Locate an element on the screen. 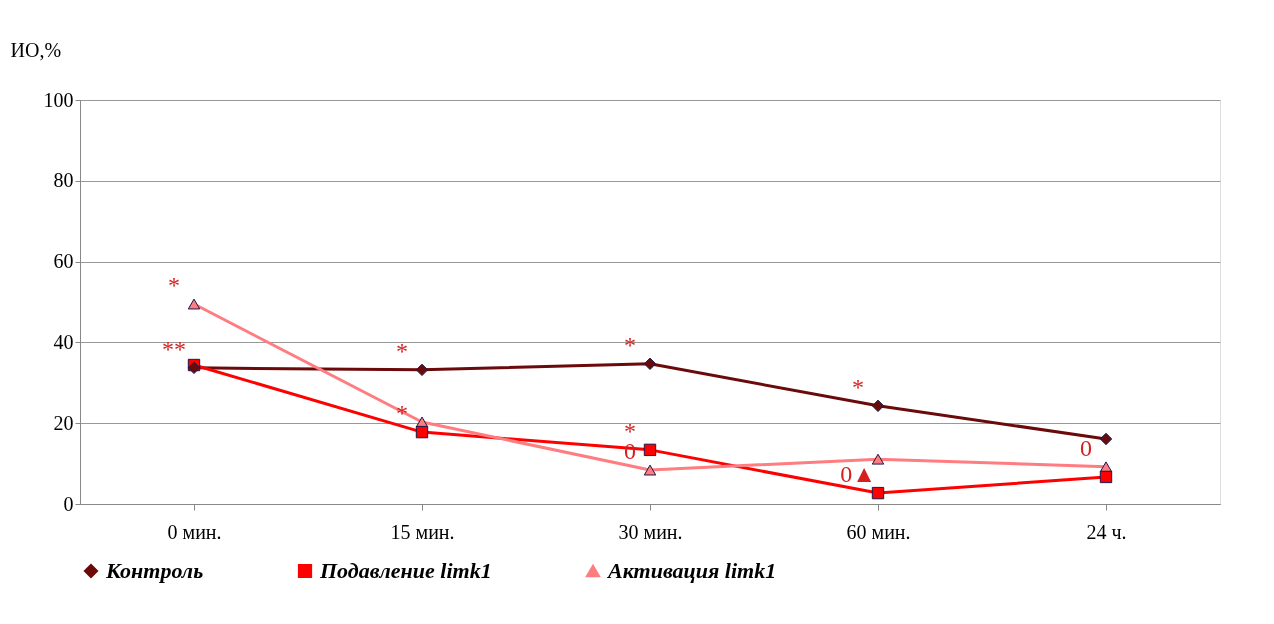  y-tick-label: 0 is located at coordinates (68, 503).